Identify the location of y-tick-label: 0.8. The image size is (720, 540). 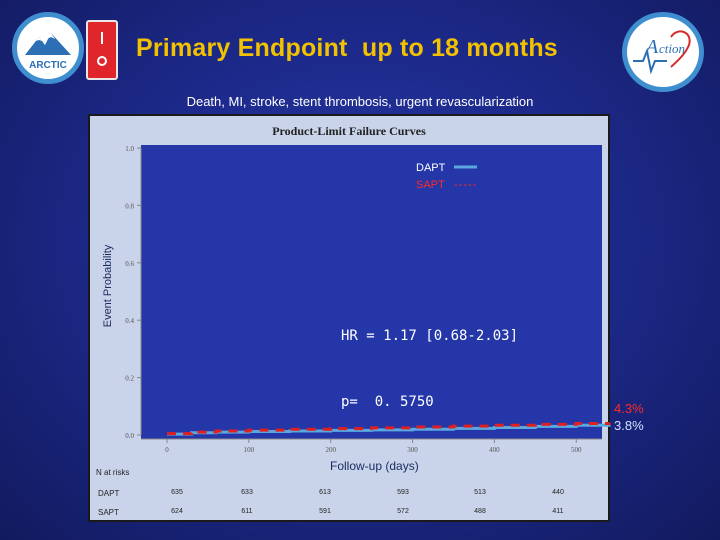
(129, 206).